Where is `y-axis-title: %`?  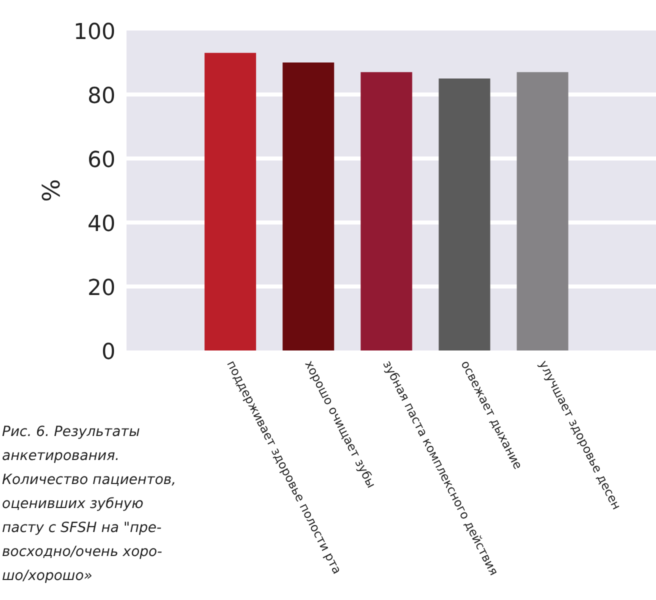
y-axis-title: % is located at coordinates (52, 190).